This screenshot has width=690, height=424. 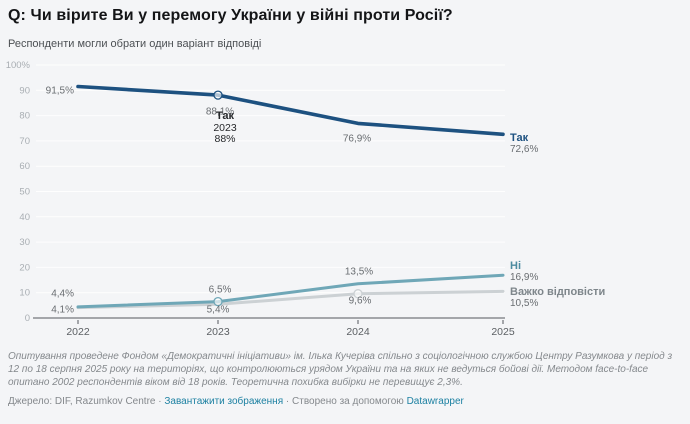 What do you see at coordinates (24, 217) in the screenshot?
I see `y-axis-tick-label: 40` at bounding box center [24, 217].